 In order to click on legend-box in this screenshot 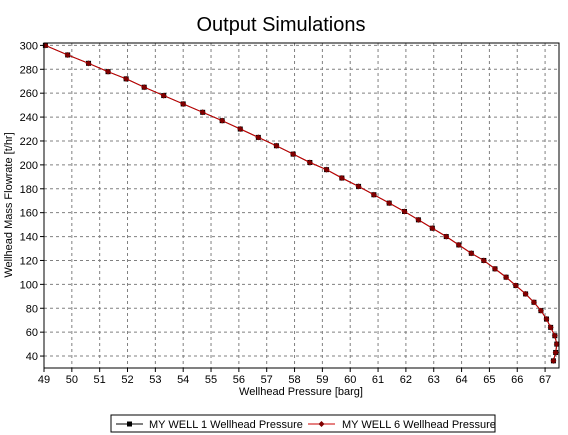, I will do `click(303, 423)`.